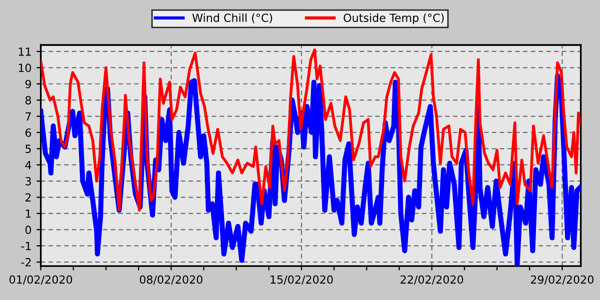  Describe the element at coordinates (24, 52) in the screenshot. I see `y-tick-label: 11` at that location.